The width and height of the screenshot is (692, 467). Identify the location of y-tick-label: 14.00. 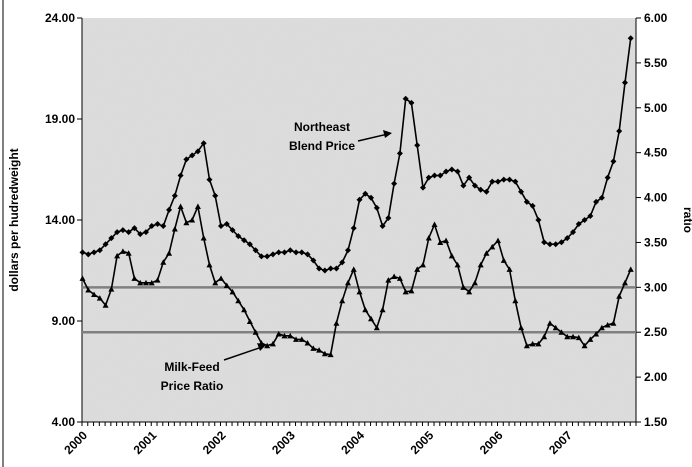
(60, 220).